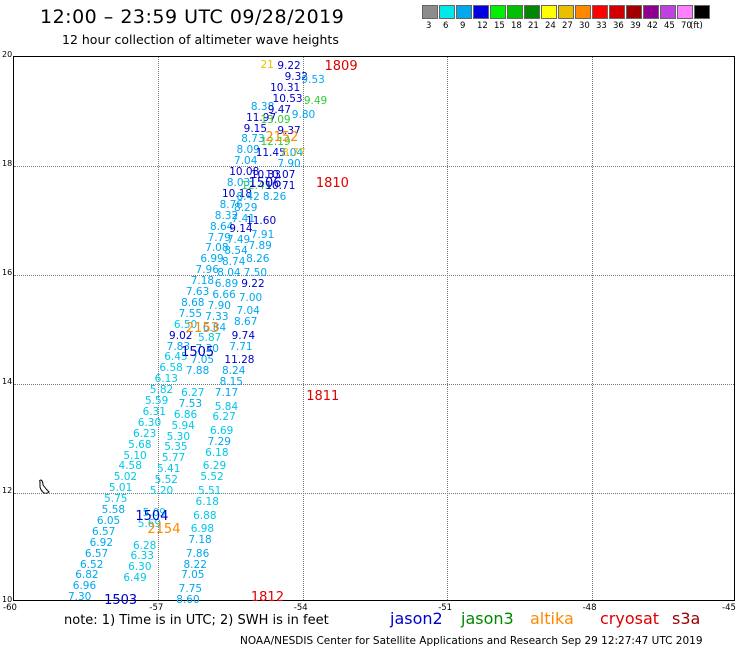  Describe the element at coordinates (686, 26) in the screenshot. I see `legend-label: 70` at that location.